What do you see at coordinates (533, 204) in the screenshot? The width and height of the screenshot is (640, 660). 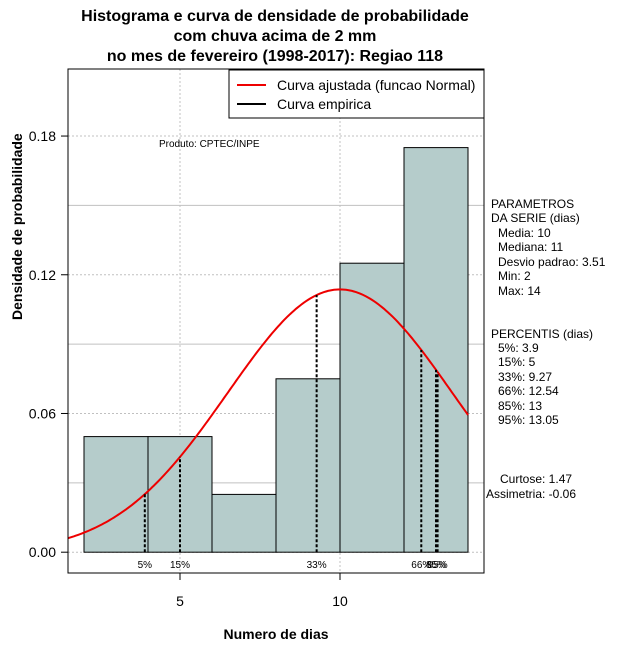 I see `parametros-heading-1: PARAMETROS` at bounding box center [533, 204].